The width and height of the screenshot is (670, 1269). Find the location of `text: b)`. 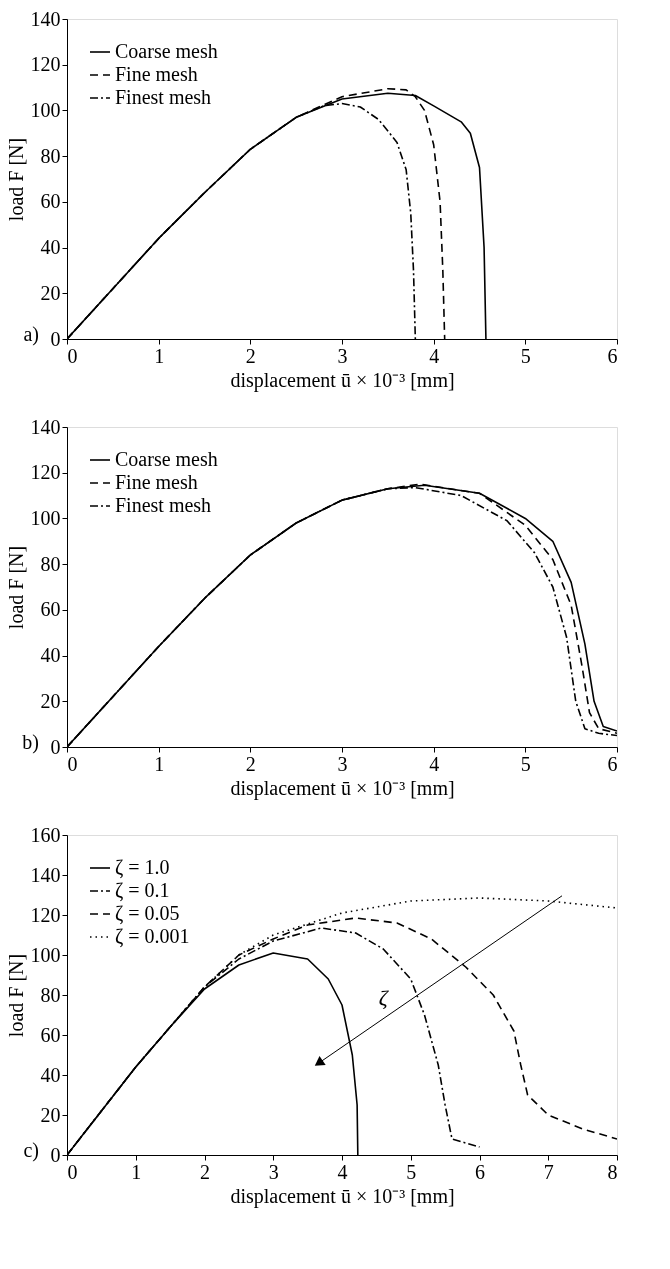

text: b) is located at coordinates (30, 742).